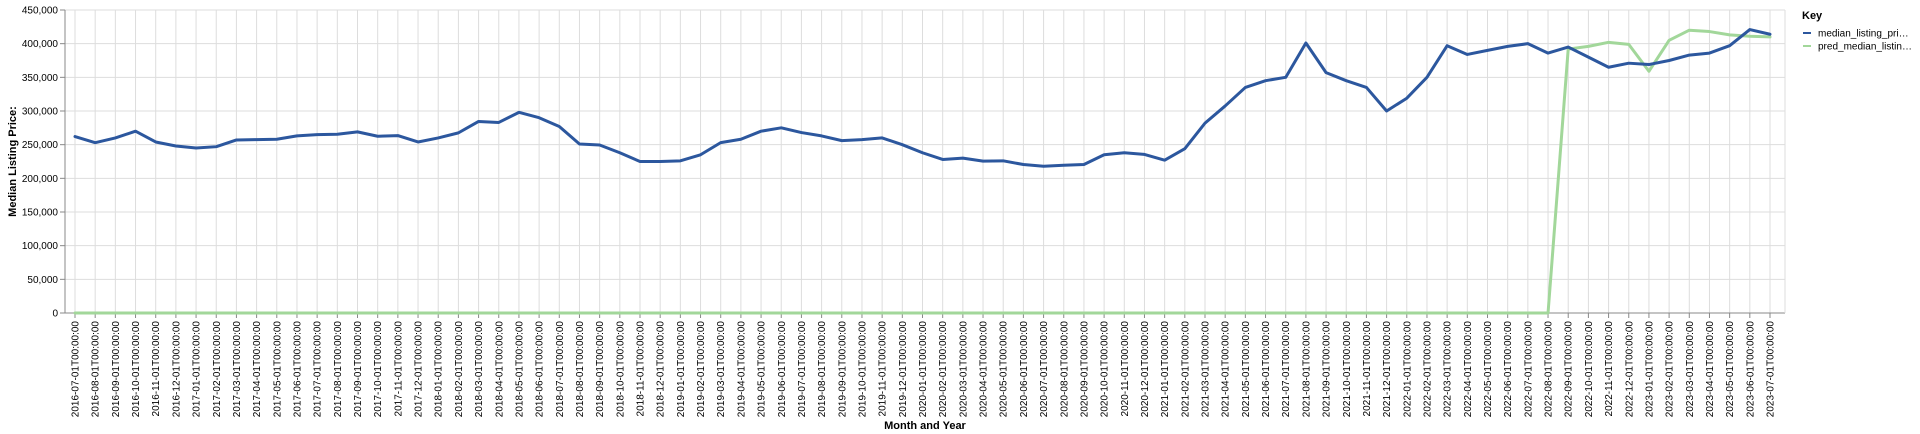  I want to click on x-tick-label: 2016-09-01T00:00:00, so click(116, 369).